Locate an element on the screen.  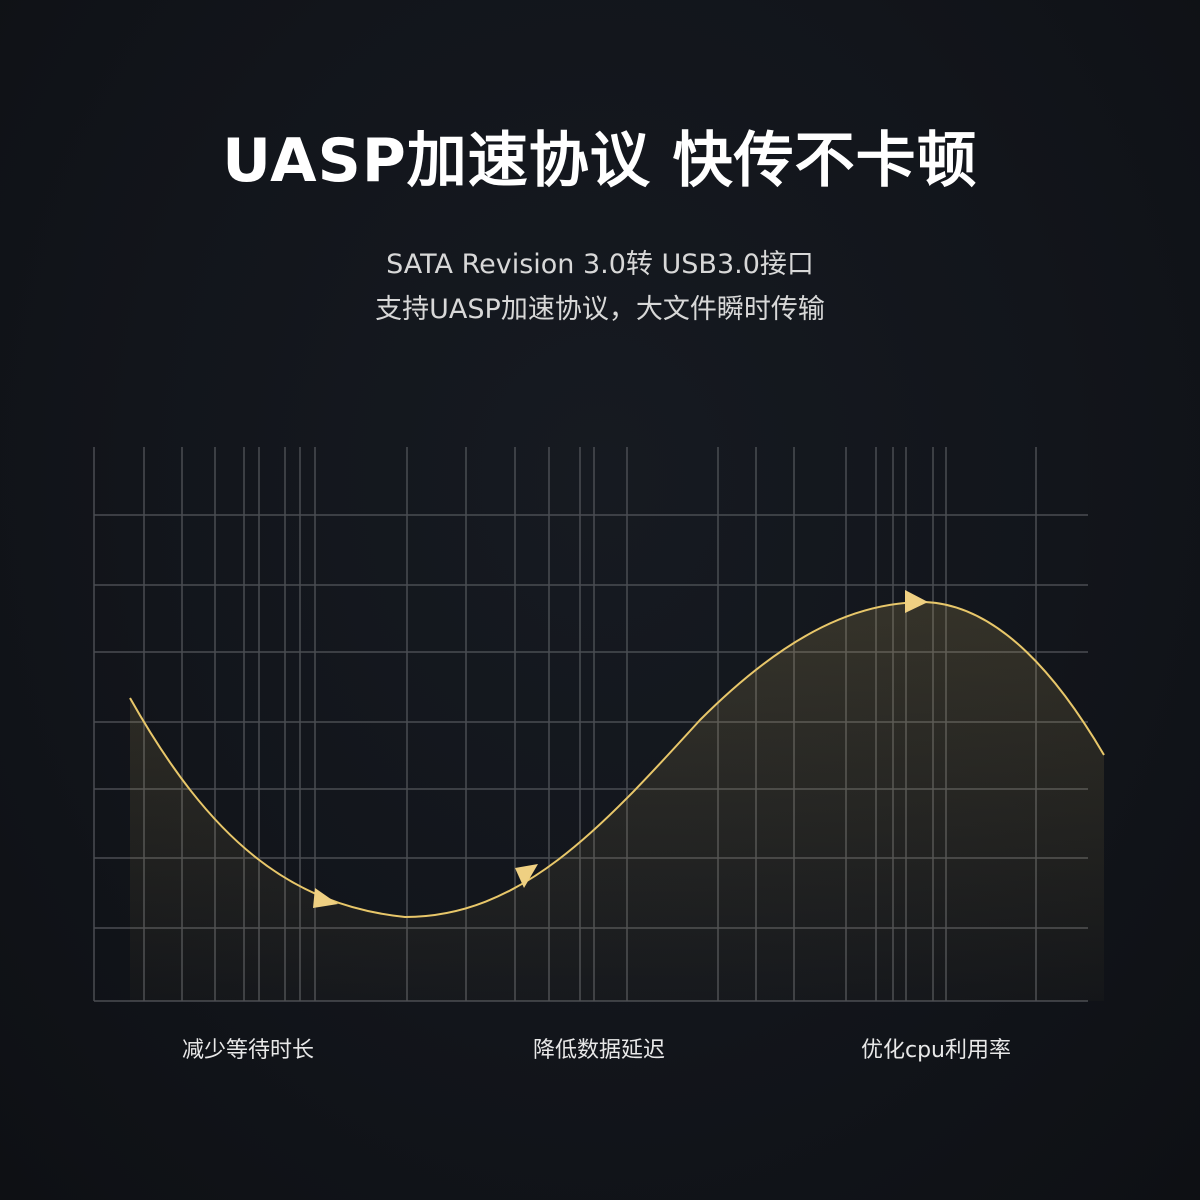
label-reduce-latency: 降低数据延迟 is located at coordinates (599, 1050).